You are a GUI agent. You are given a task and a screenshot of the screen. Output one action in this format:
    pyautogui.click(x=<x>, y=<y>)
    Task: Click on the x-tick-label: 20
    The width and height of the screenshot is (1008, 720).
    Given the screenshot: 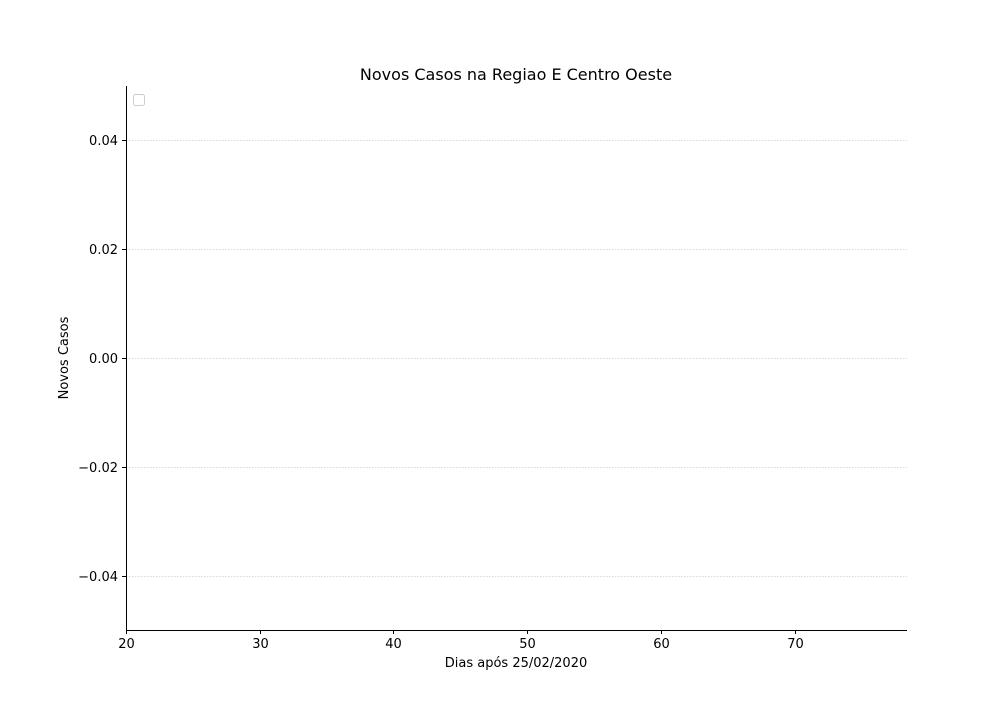 What is the action you would take?
    pyautogui.click(x=126, y=644)
    